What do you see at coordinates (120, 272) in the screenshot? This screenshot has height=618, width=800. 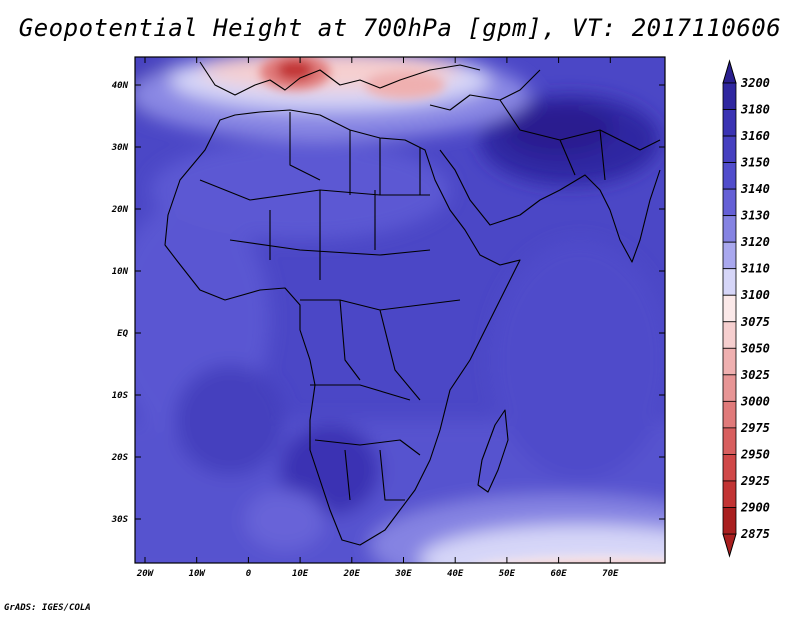 I see `lat-tick-label: 10N` at bounding box center [120, 272].